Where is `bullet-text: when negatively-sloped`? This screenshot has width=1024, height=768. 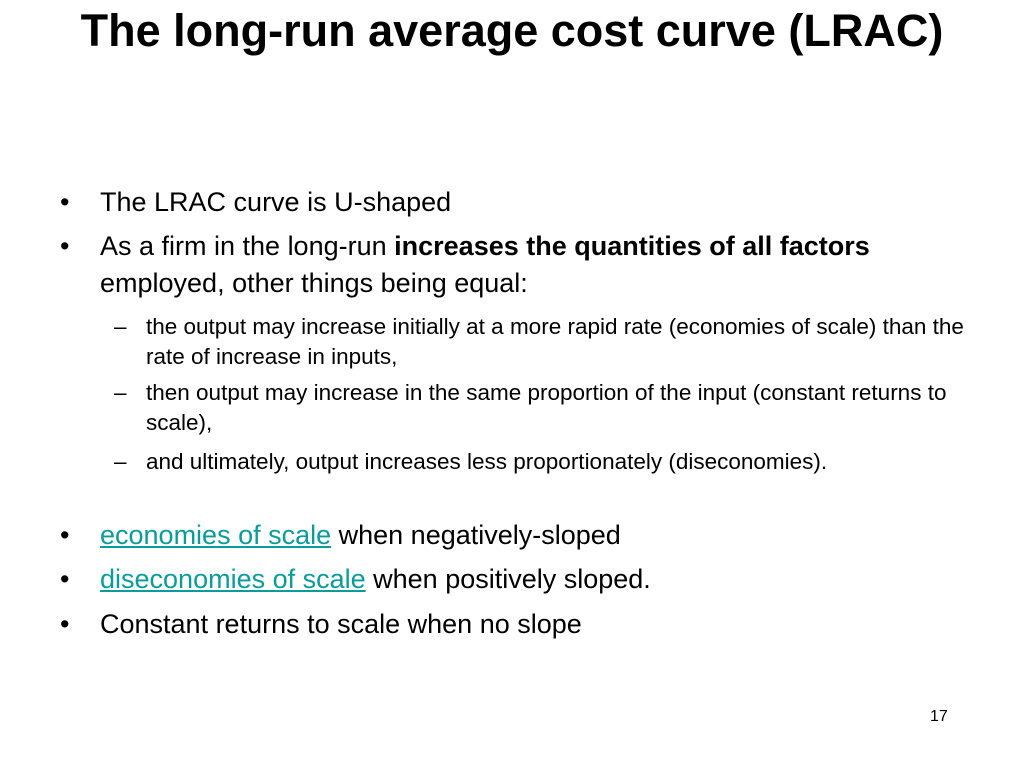
bullet-text: when negatively-sloped is located at coordinates (476, 535).